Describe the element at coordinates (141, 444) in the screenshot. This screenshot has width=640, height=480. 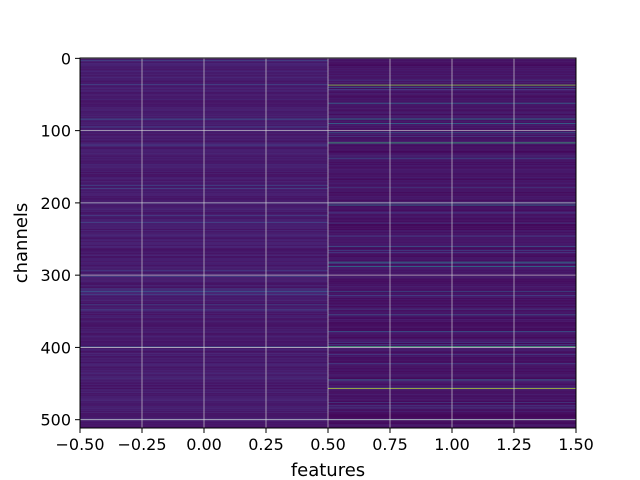
I see `x-tick-label: −0.25` at that location.